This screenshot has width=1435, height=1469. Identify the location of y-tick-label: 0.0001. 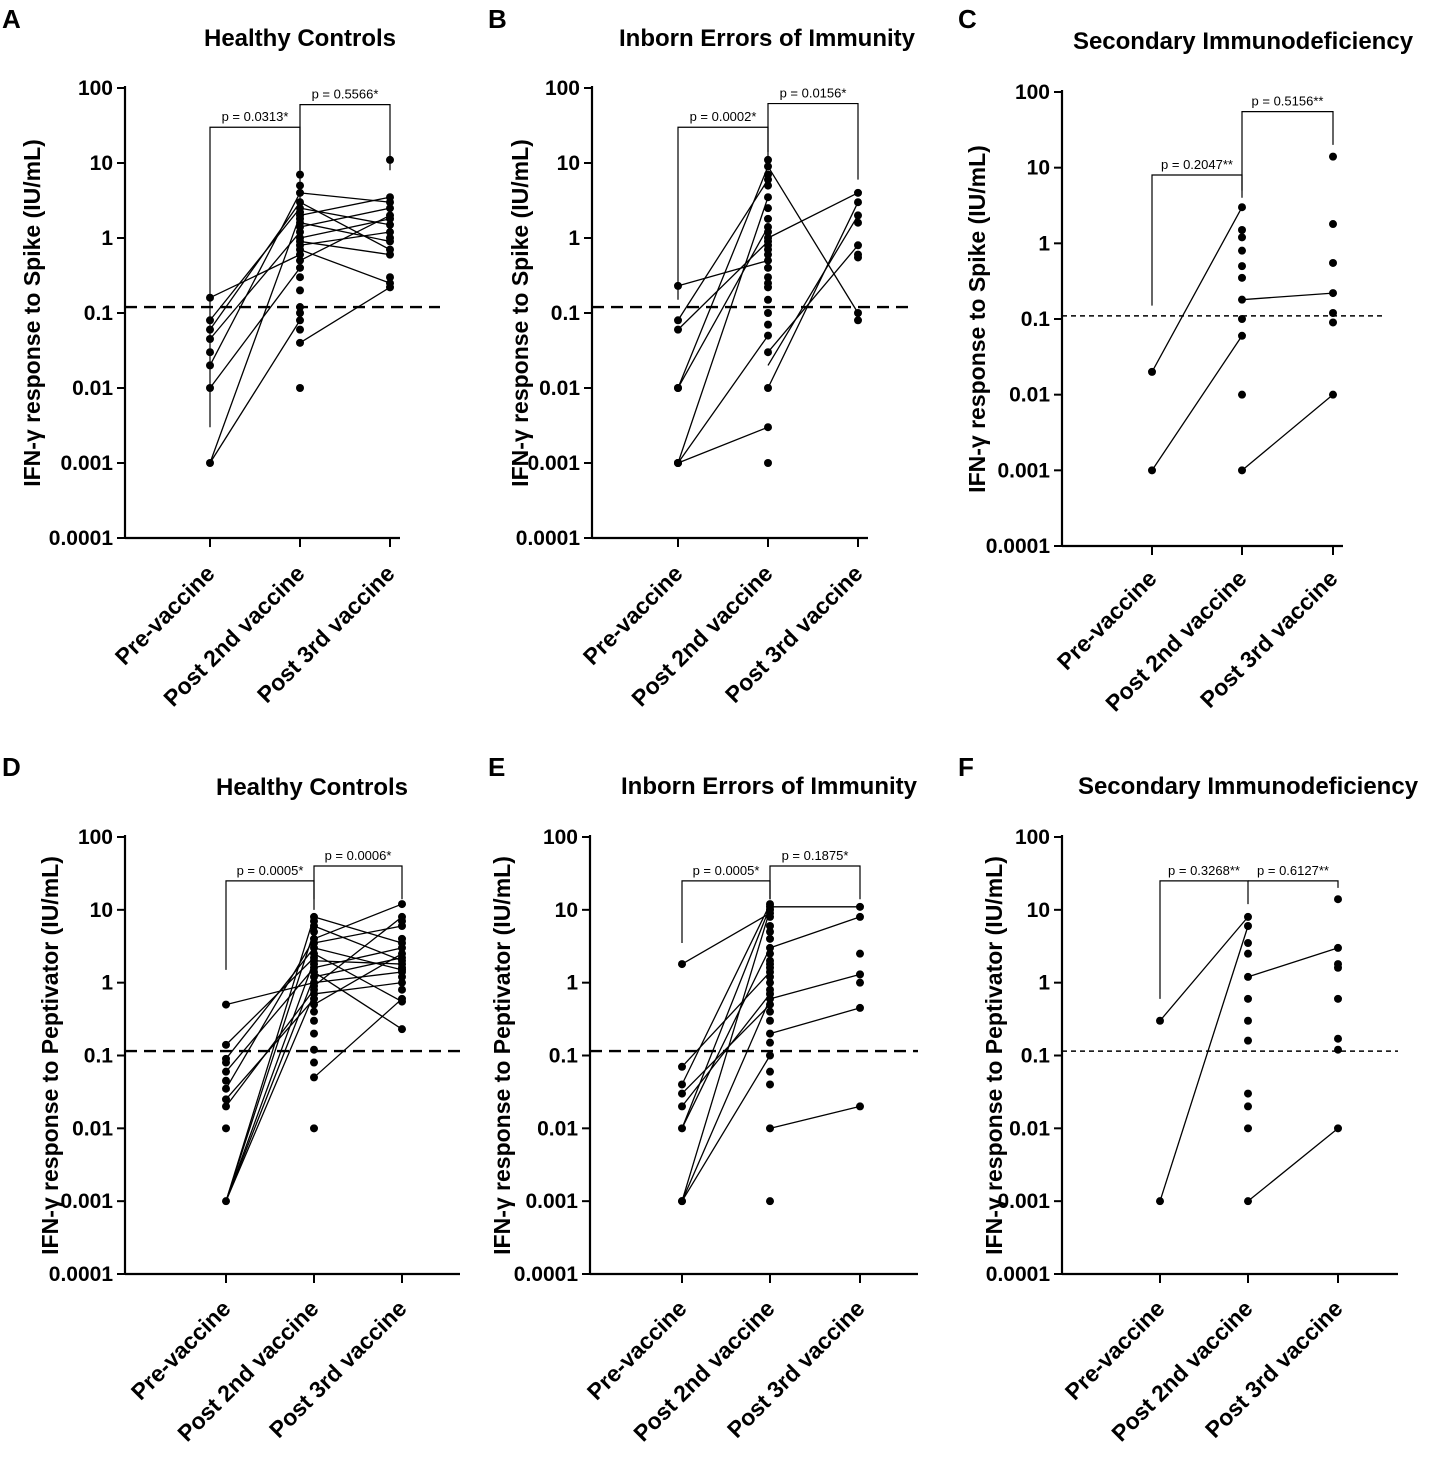
(1018, 1274).